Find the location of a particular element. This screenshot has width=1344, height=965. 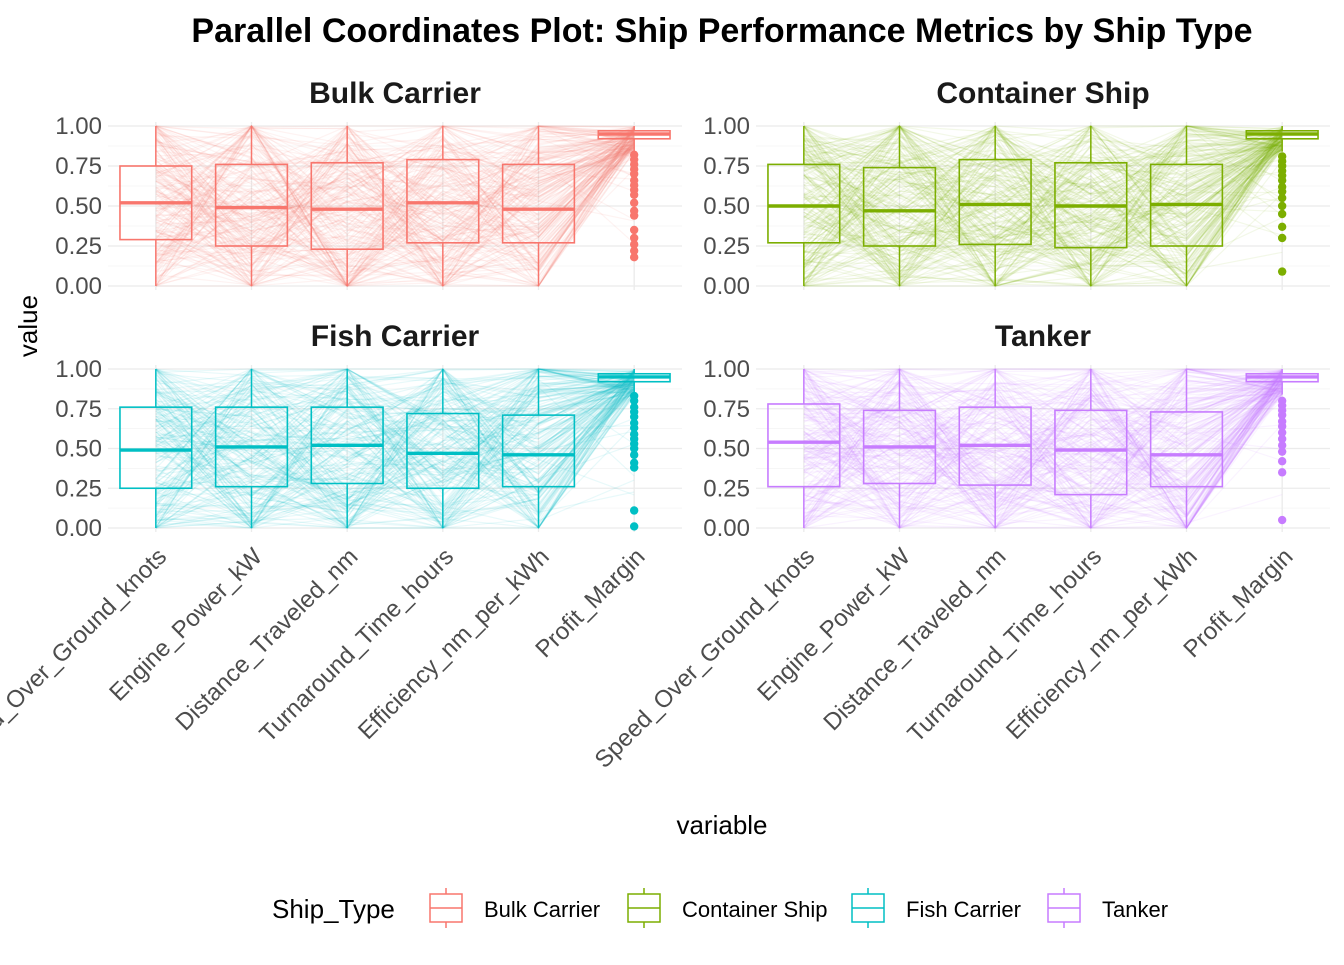

y-tick-label: 0.50 is located at coordinates (78, 449).